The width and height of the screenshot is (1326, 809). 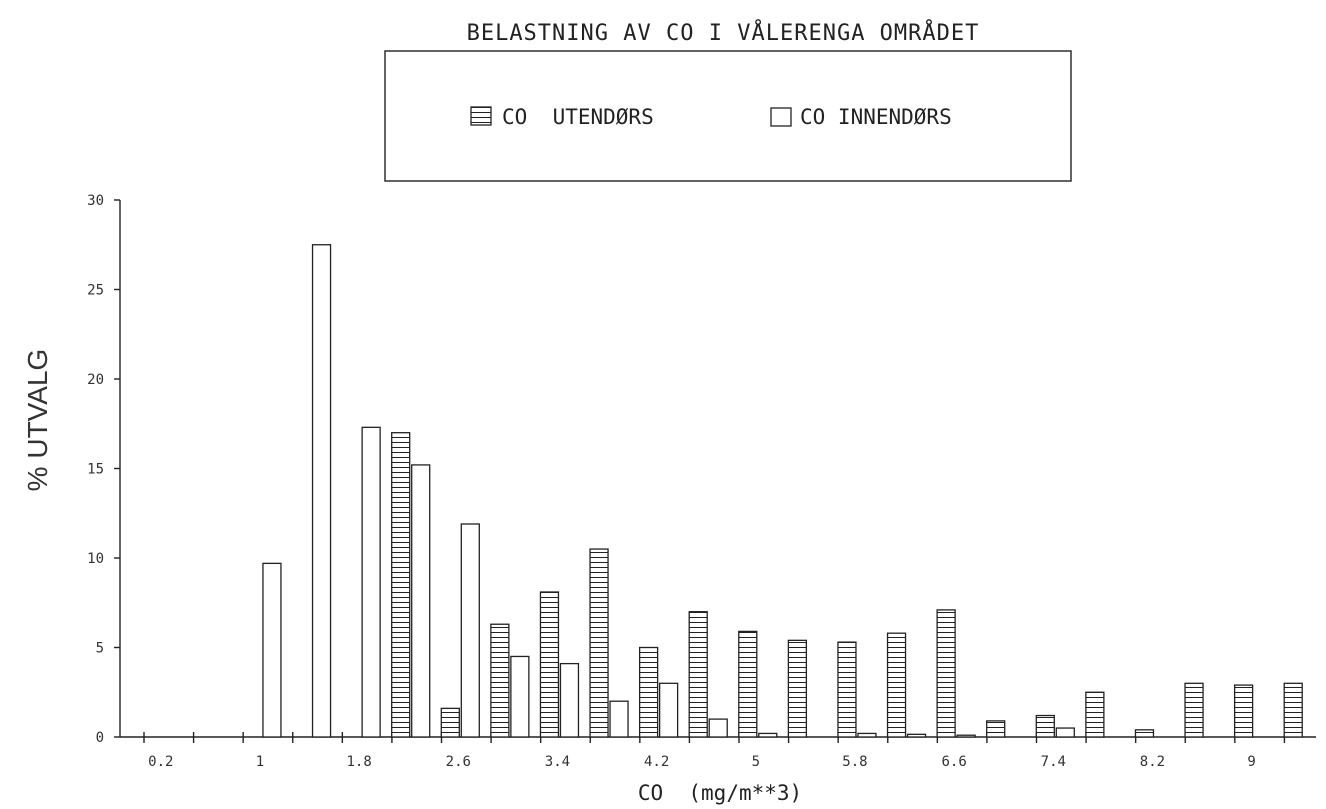 I want to click on x-tick-label: 1.8, so click(x=358, y=762).